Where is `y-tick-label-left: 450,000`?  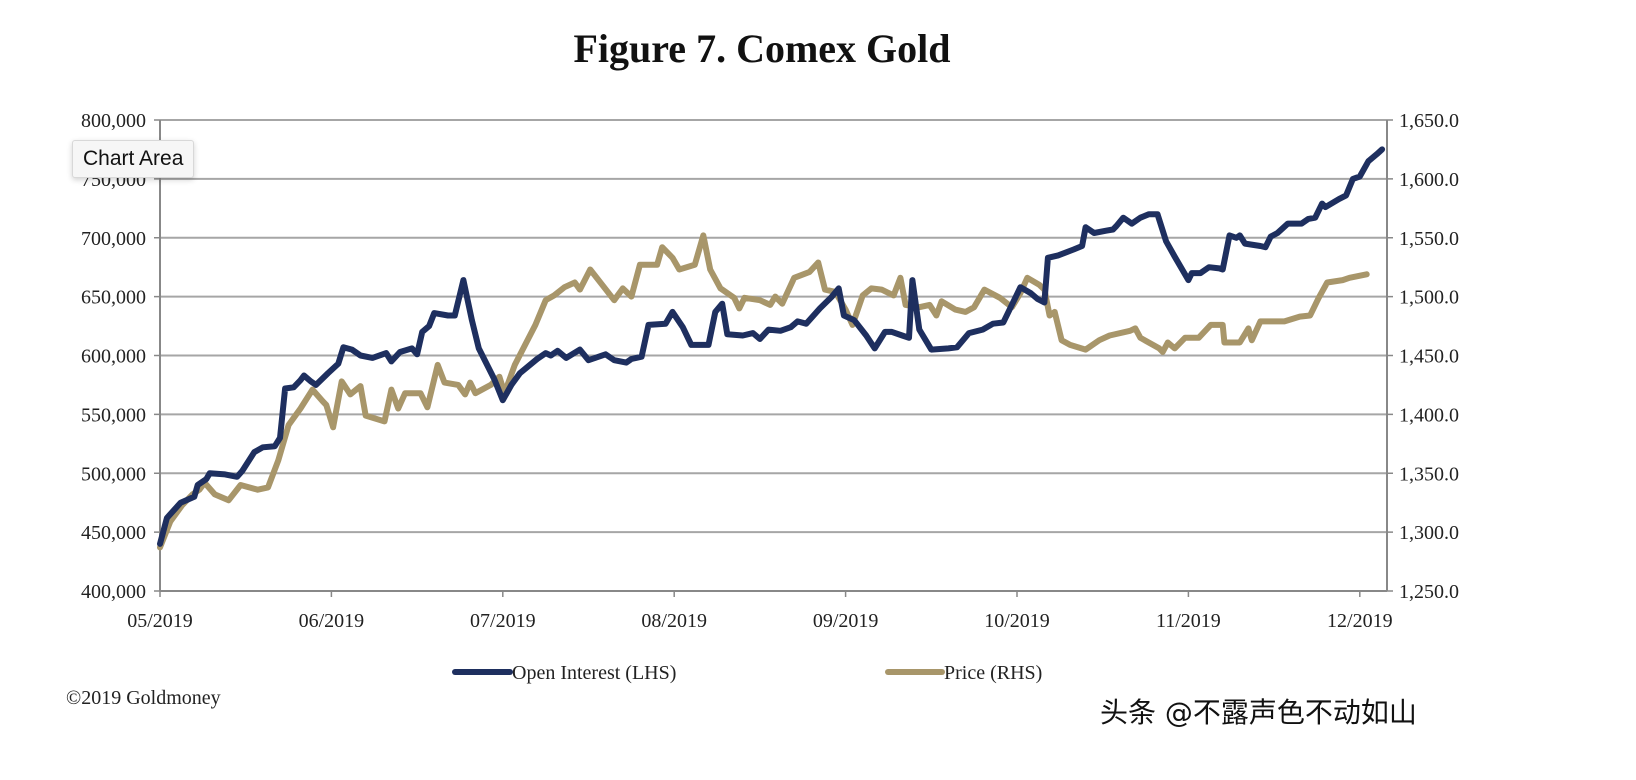
y-tick-label-left: 450,000 is located at coordinates (113, 533).